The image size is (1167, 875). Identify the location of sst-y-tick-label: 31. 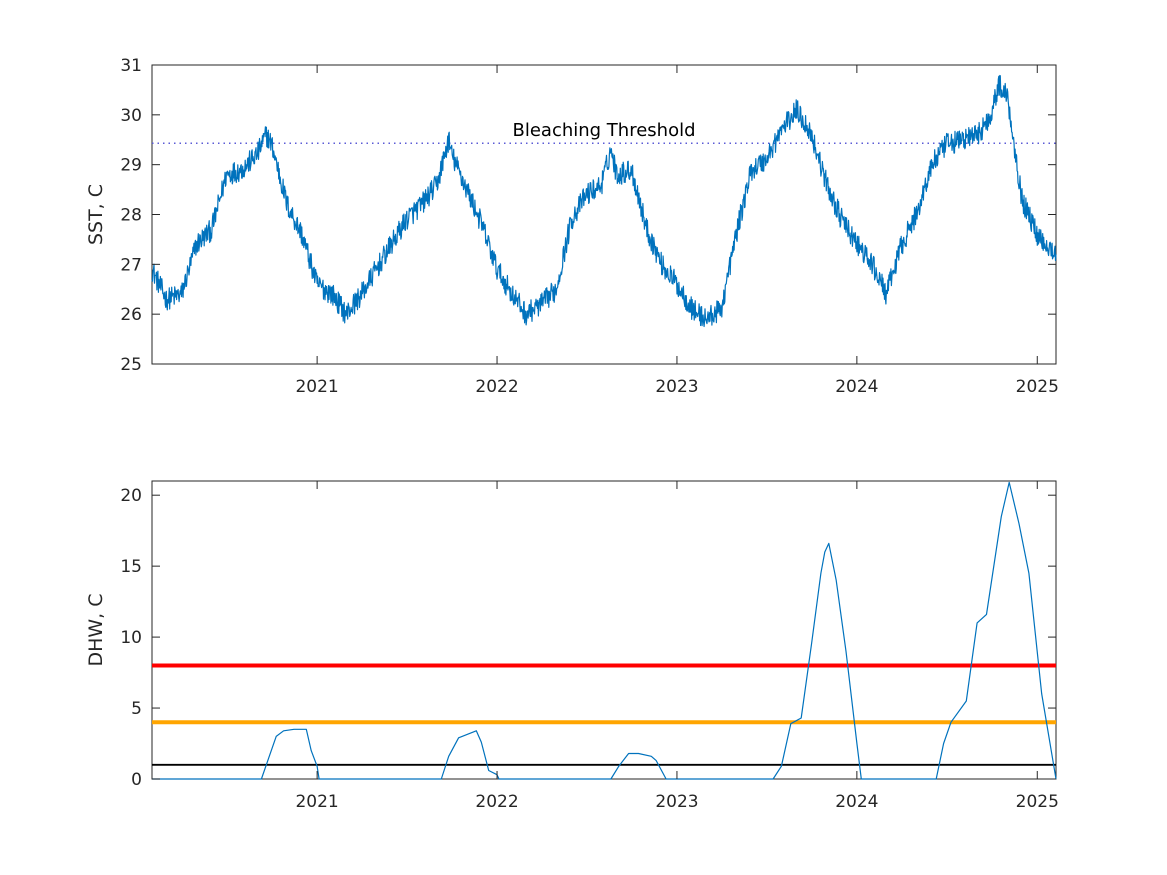
(131, 66).